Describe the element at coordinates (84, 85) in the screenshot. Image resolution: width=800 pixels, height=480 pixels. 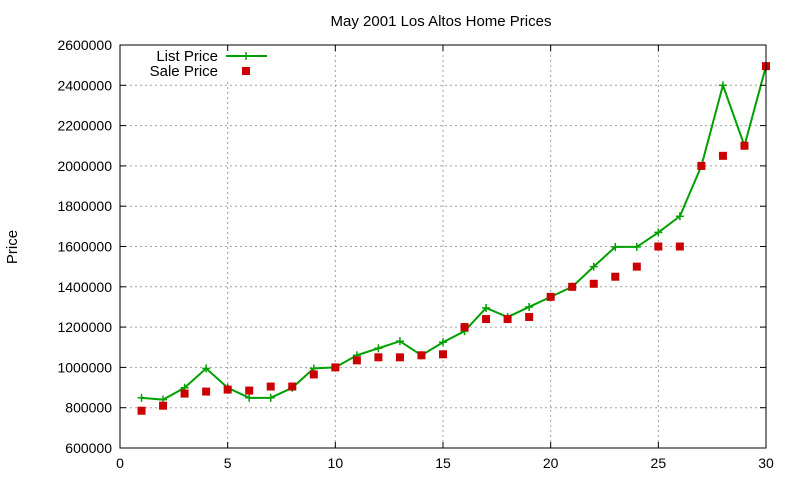
I see `y-tick-label: 2400000` at that location.